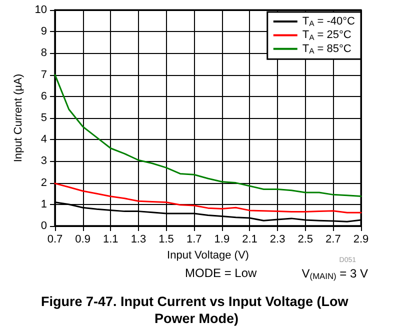 The height and width of the screenshot is (332, 393). What do you see at coordinates (278, 240) in the screenshot?
I see `x-tick-label: 2.3` at bounding box center [278, 240].